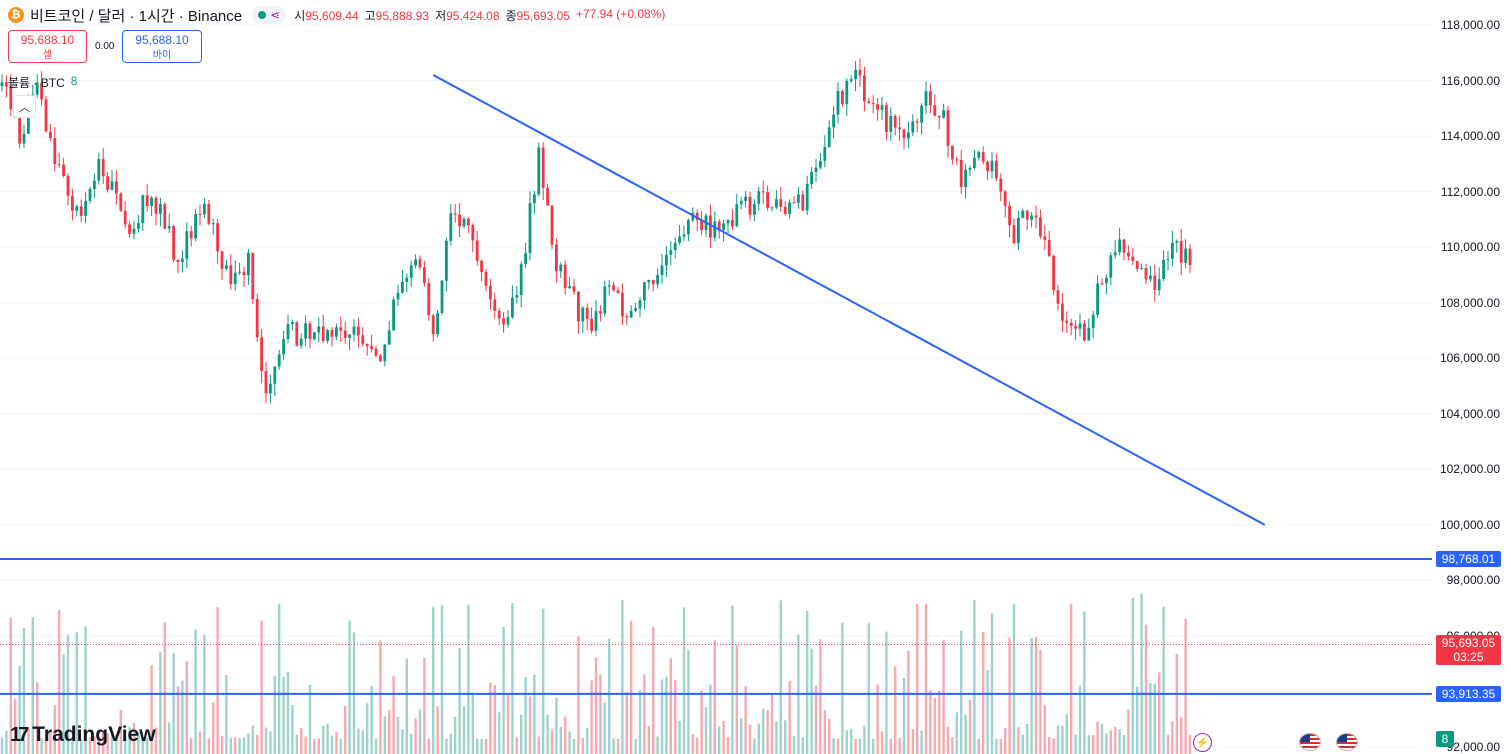 The height and width of the screenshot is (754, 1511). I want to click on low-value: 95,424.08, so click(473, 15).